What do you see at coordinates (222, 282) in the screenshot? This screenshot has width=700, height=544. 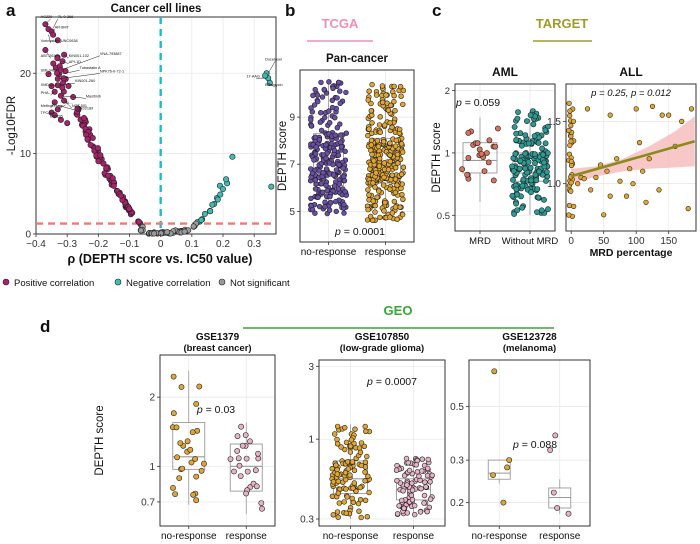 I see `volcano-legend-marker` at bounding box center [222, 282].